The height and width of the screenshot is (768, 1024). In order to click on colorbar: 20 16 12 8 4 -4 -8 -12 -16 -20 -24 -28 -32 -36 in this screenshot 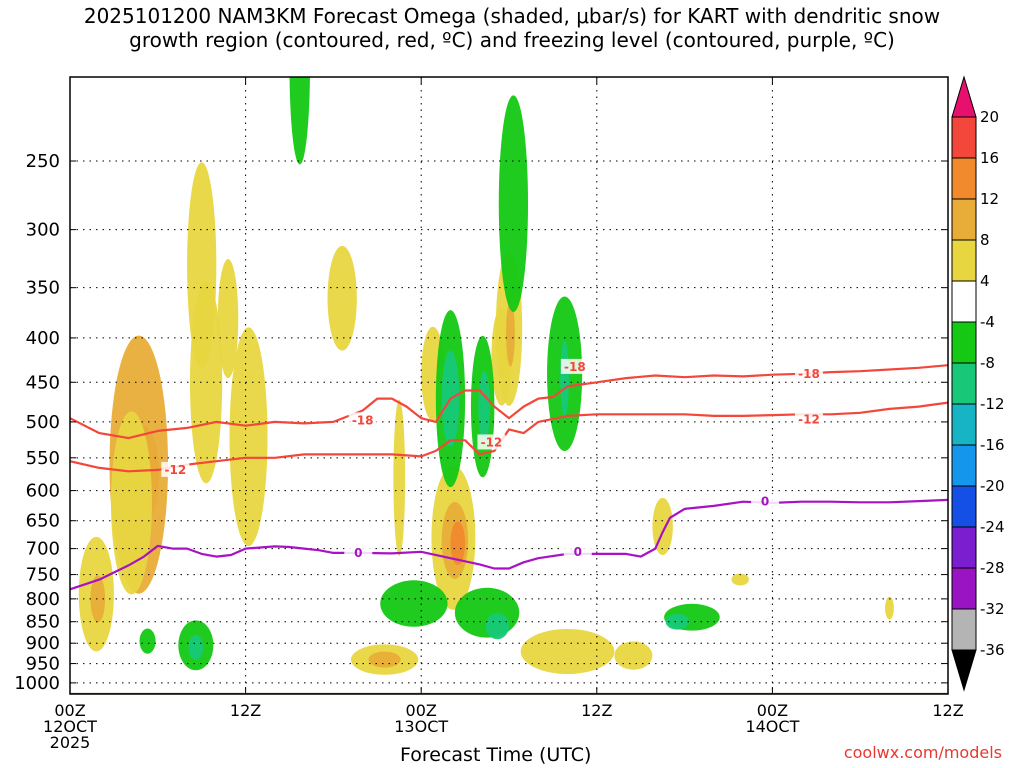, I will do `click(978, 383)`.